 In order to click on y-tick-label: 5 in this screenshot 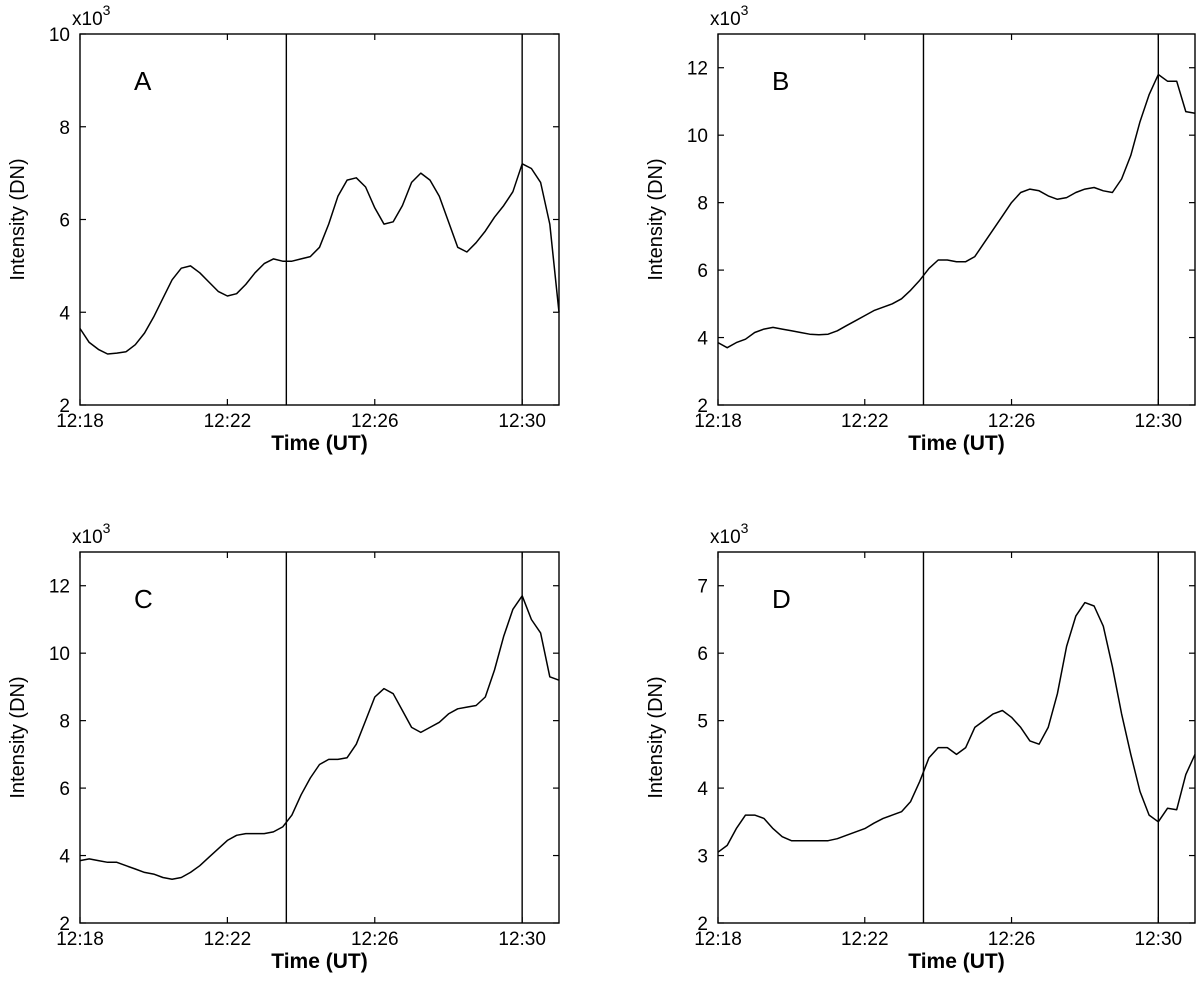, I will do `click(702, 722)`.